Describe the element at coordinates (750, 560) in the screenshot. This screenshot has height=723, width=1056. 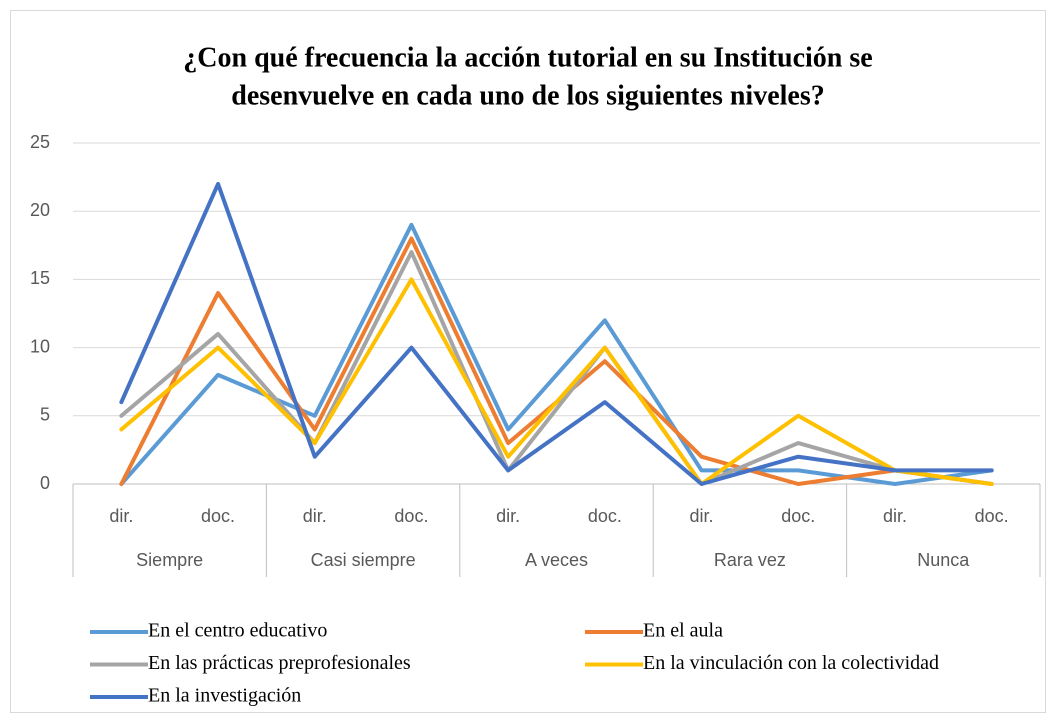
I see `group-label: Rara vez` at that location.